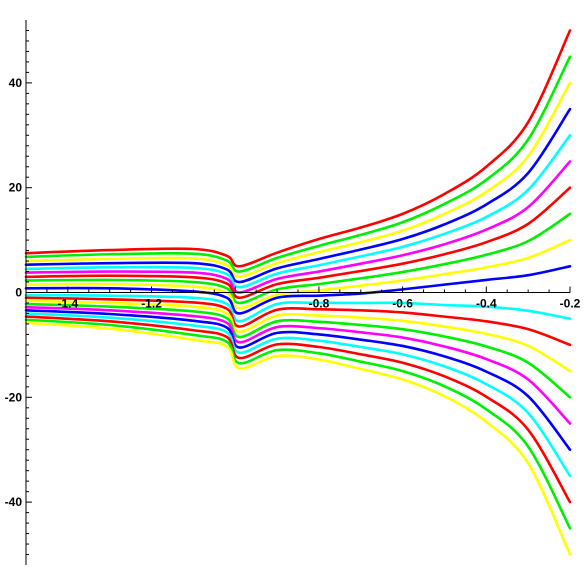  What do you see at coordinates (14, 397) in the screenshot?
I see `y-tick-label: -20` at bounding box center [14, 397].